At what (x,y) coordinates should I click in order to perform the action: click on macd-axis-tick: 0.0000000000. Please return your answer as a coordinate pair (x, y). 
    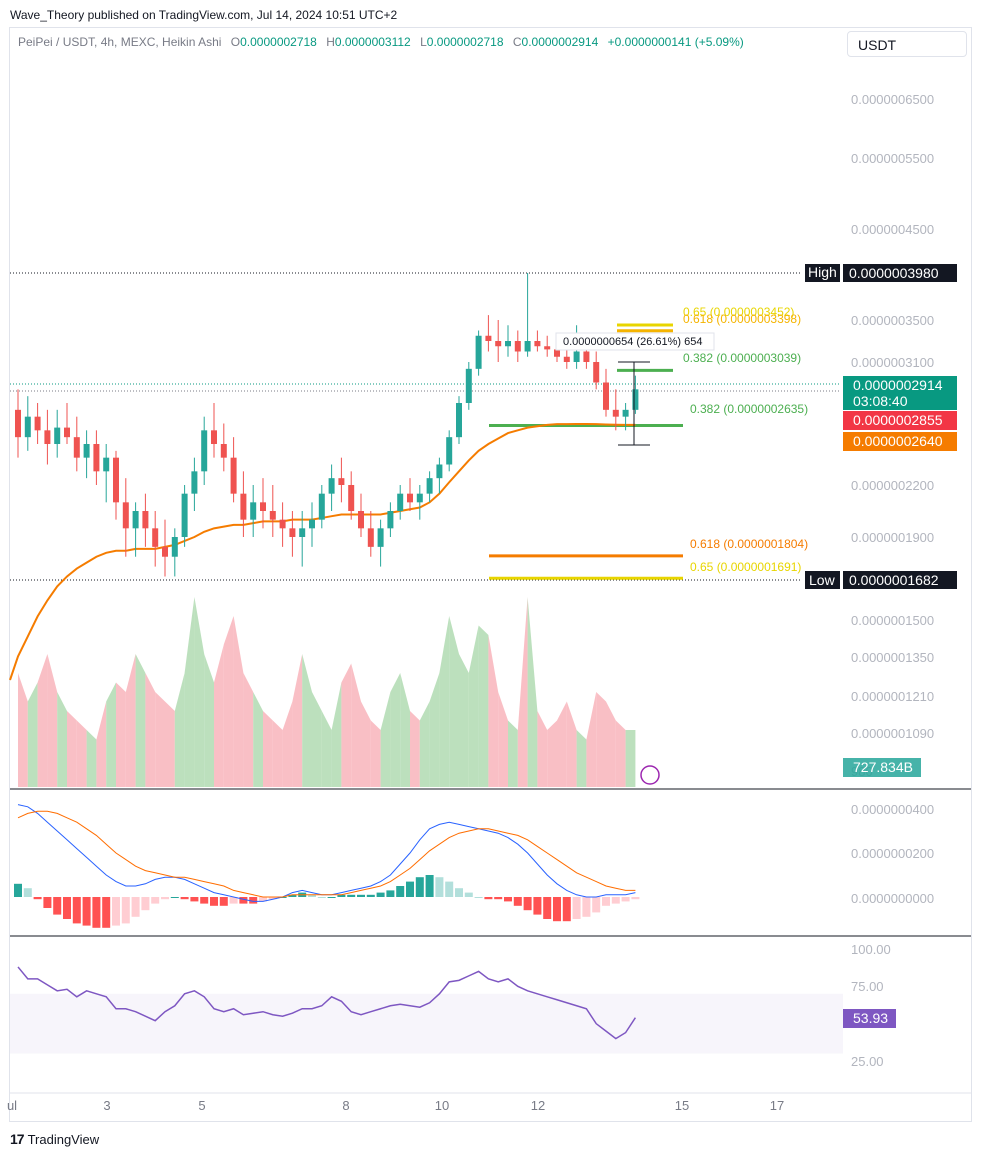
    Looking at the image, I should click on (892, 898).